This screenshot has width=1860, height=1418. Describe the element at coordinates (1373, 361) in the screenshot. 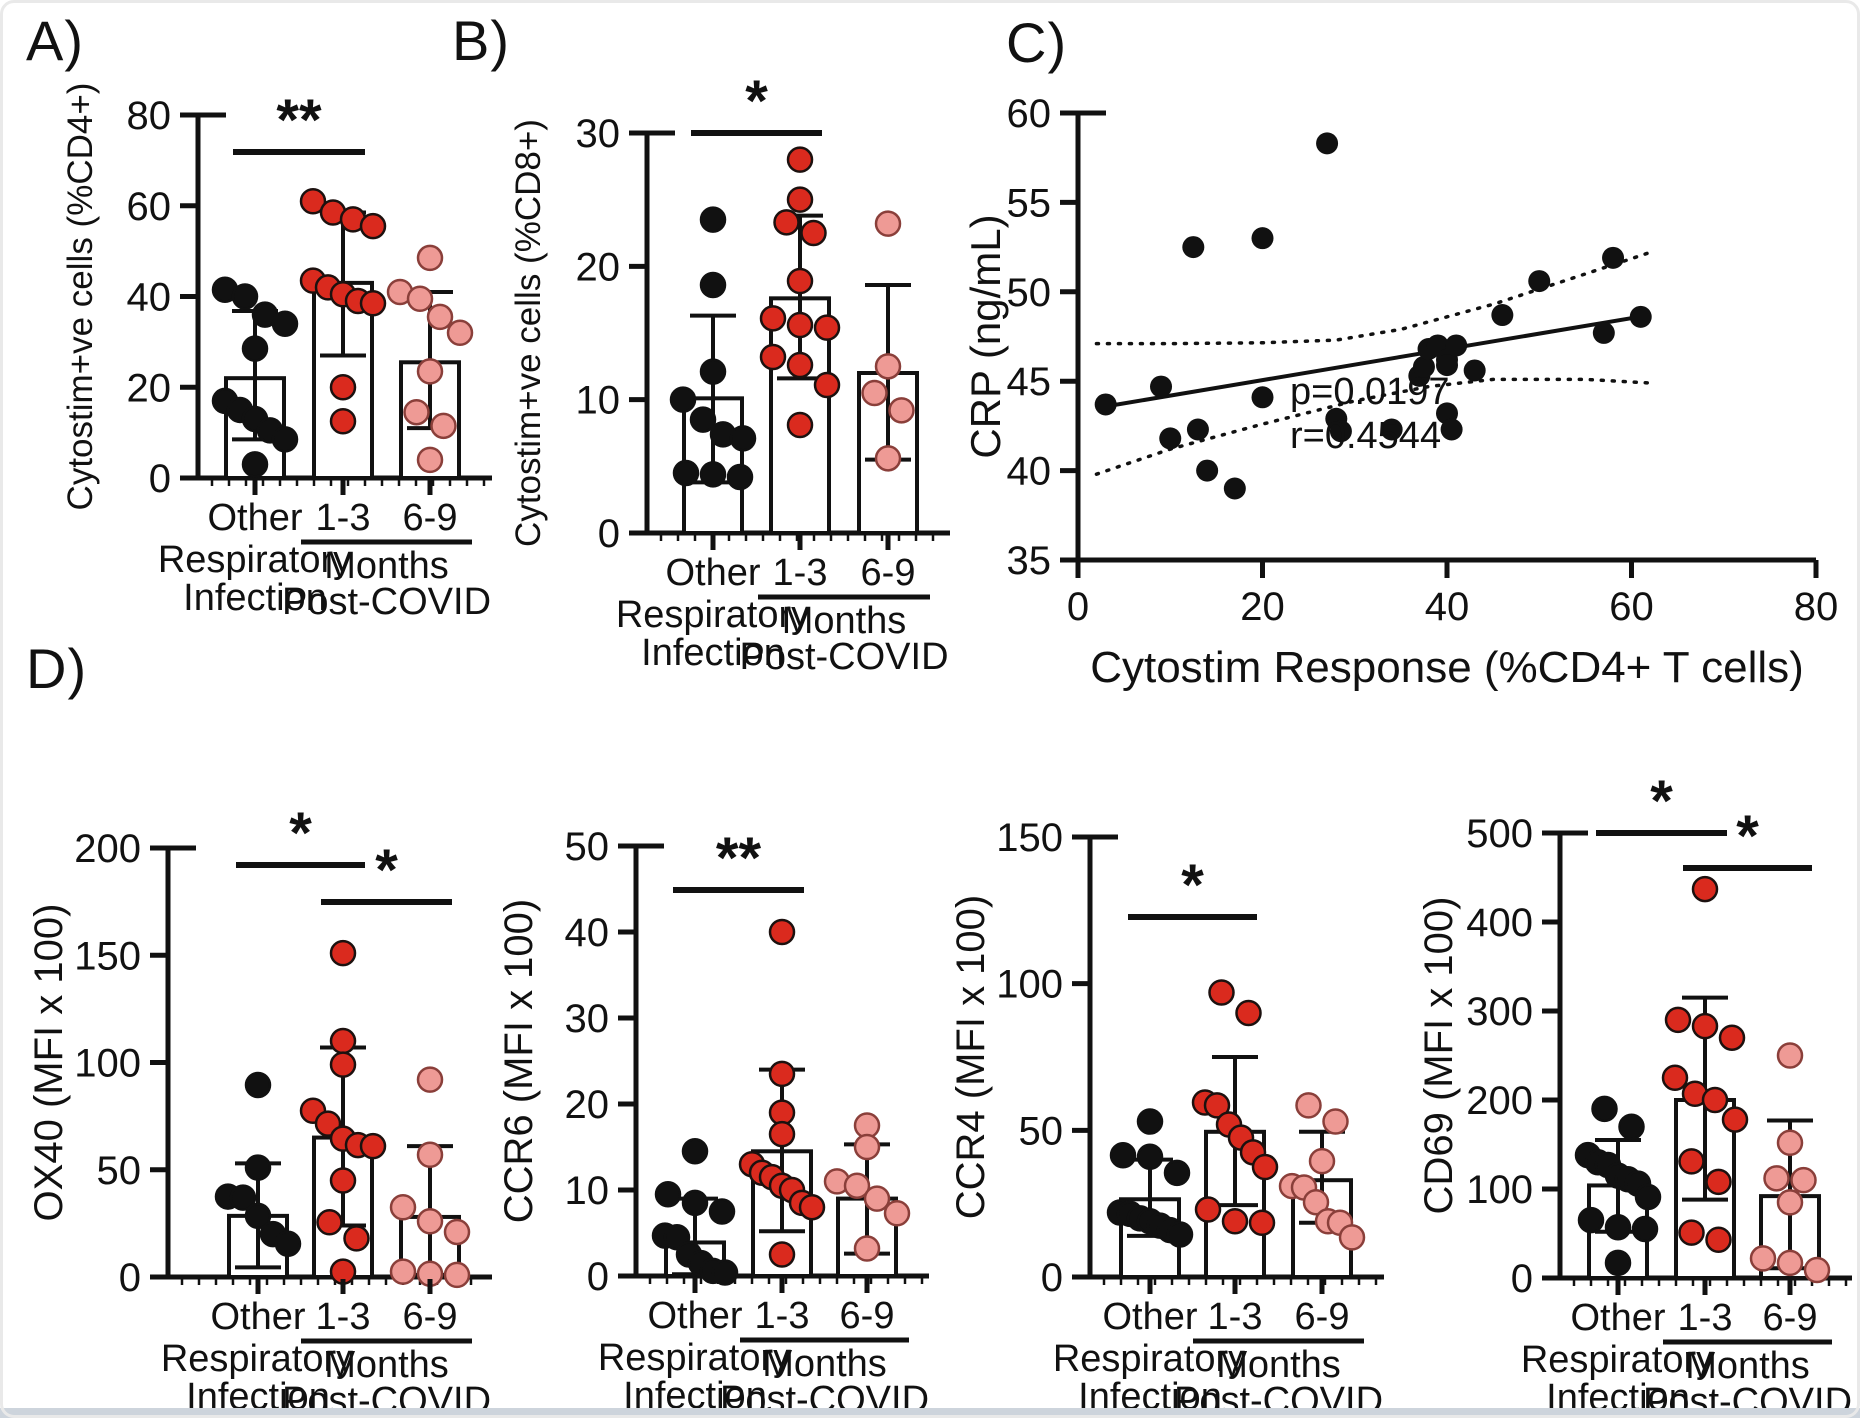

I see `regression-line` at that location.